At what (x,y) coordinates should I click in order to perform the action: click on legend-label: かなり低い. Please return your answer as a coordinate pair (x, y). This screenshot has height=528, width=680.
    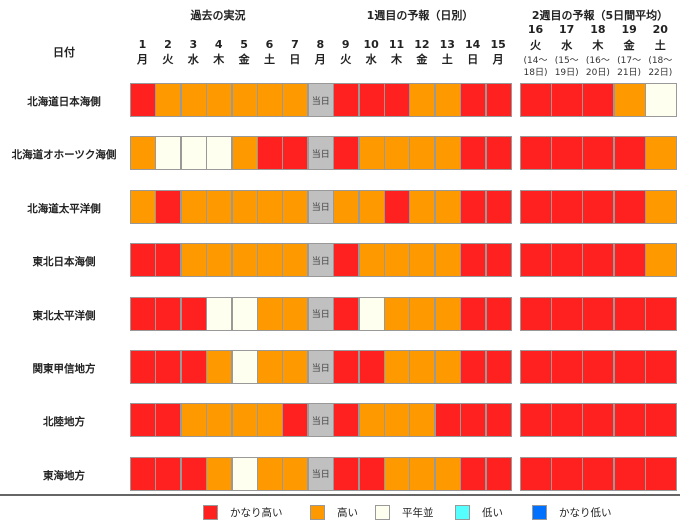
    Looking at the image, I should click on (585, 512).